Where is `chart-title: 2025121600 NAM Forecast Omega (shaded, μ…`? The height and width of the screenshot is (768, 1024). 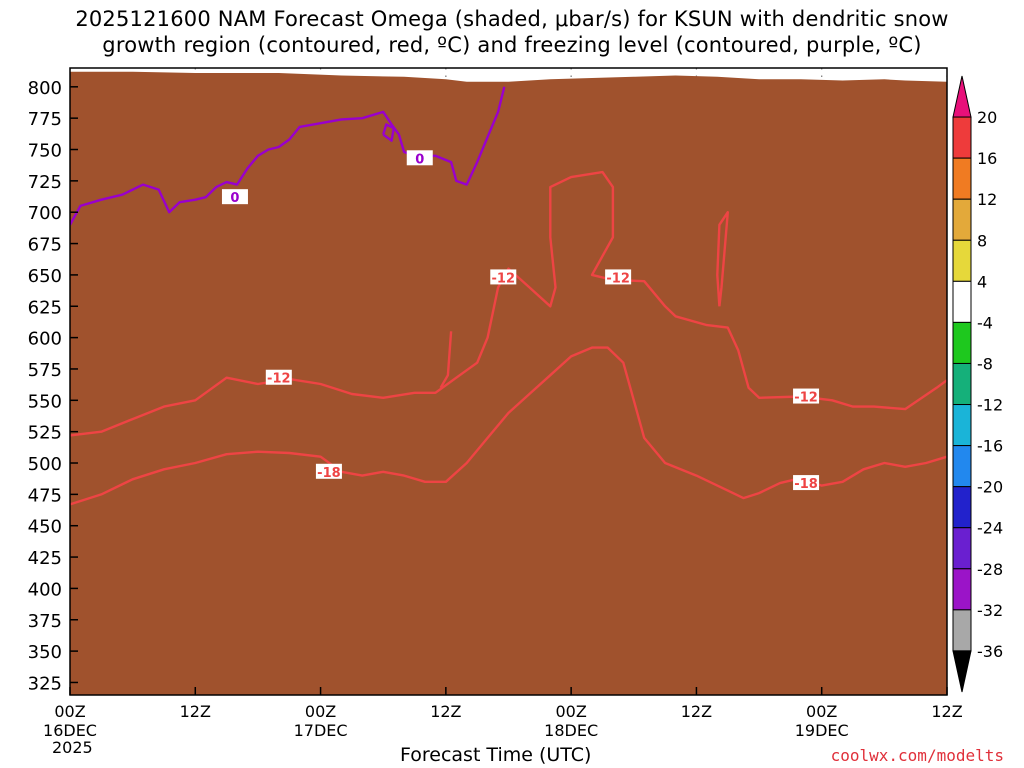
chart-title: 2025121600 NAM Forecast Omega (shaded, μ… is located at coordinates (512, 32).